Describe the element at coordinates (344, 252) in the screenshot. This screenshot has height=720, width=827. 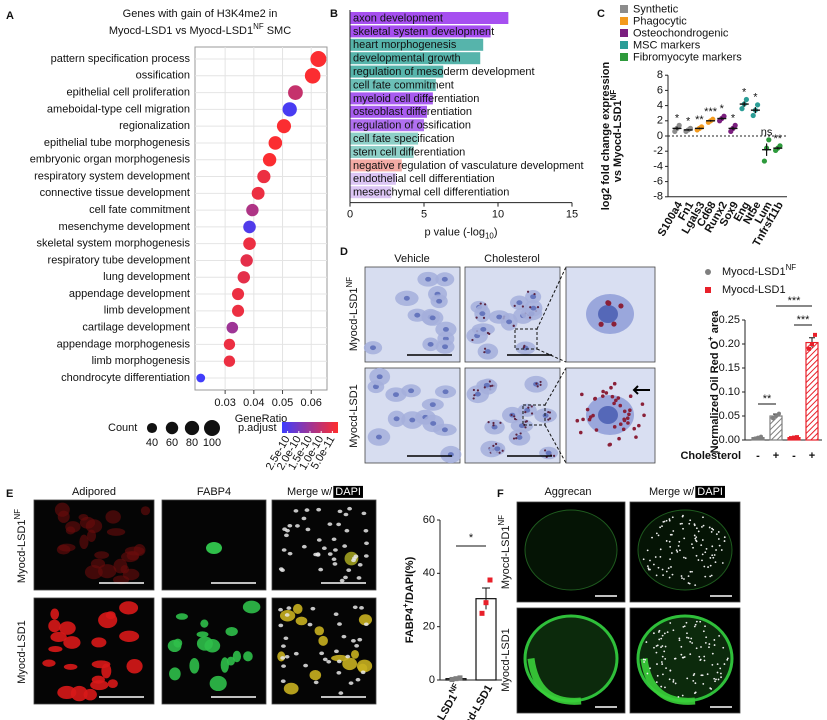
I see `panel-label: D` at that location.